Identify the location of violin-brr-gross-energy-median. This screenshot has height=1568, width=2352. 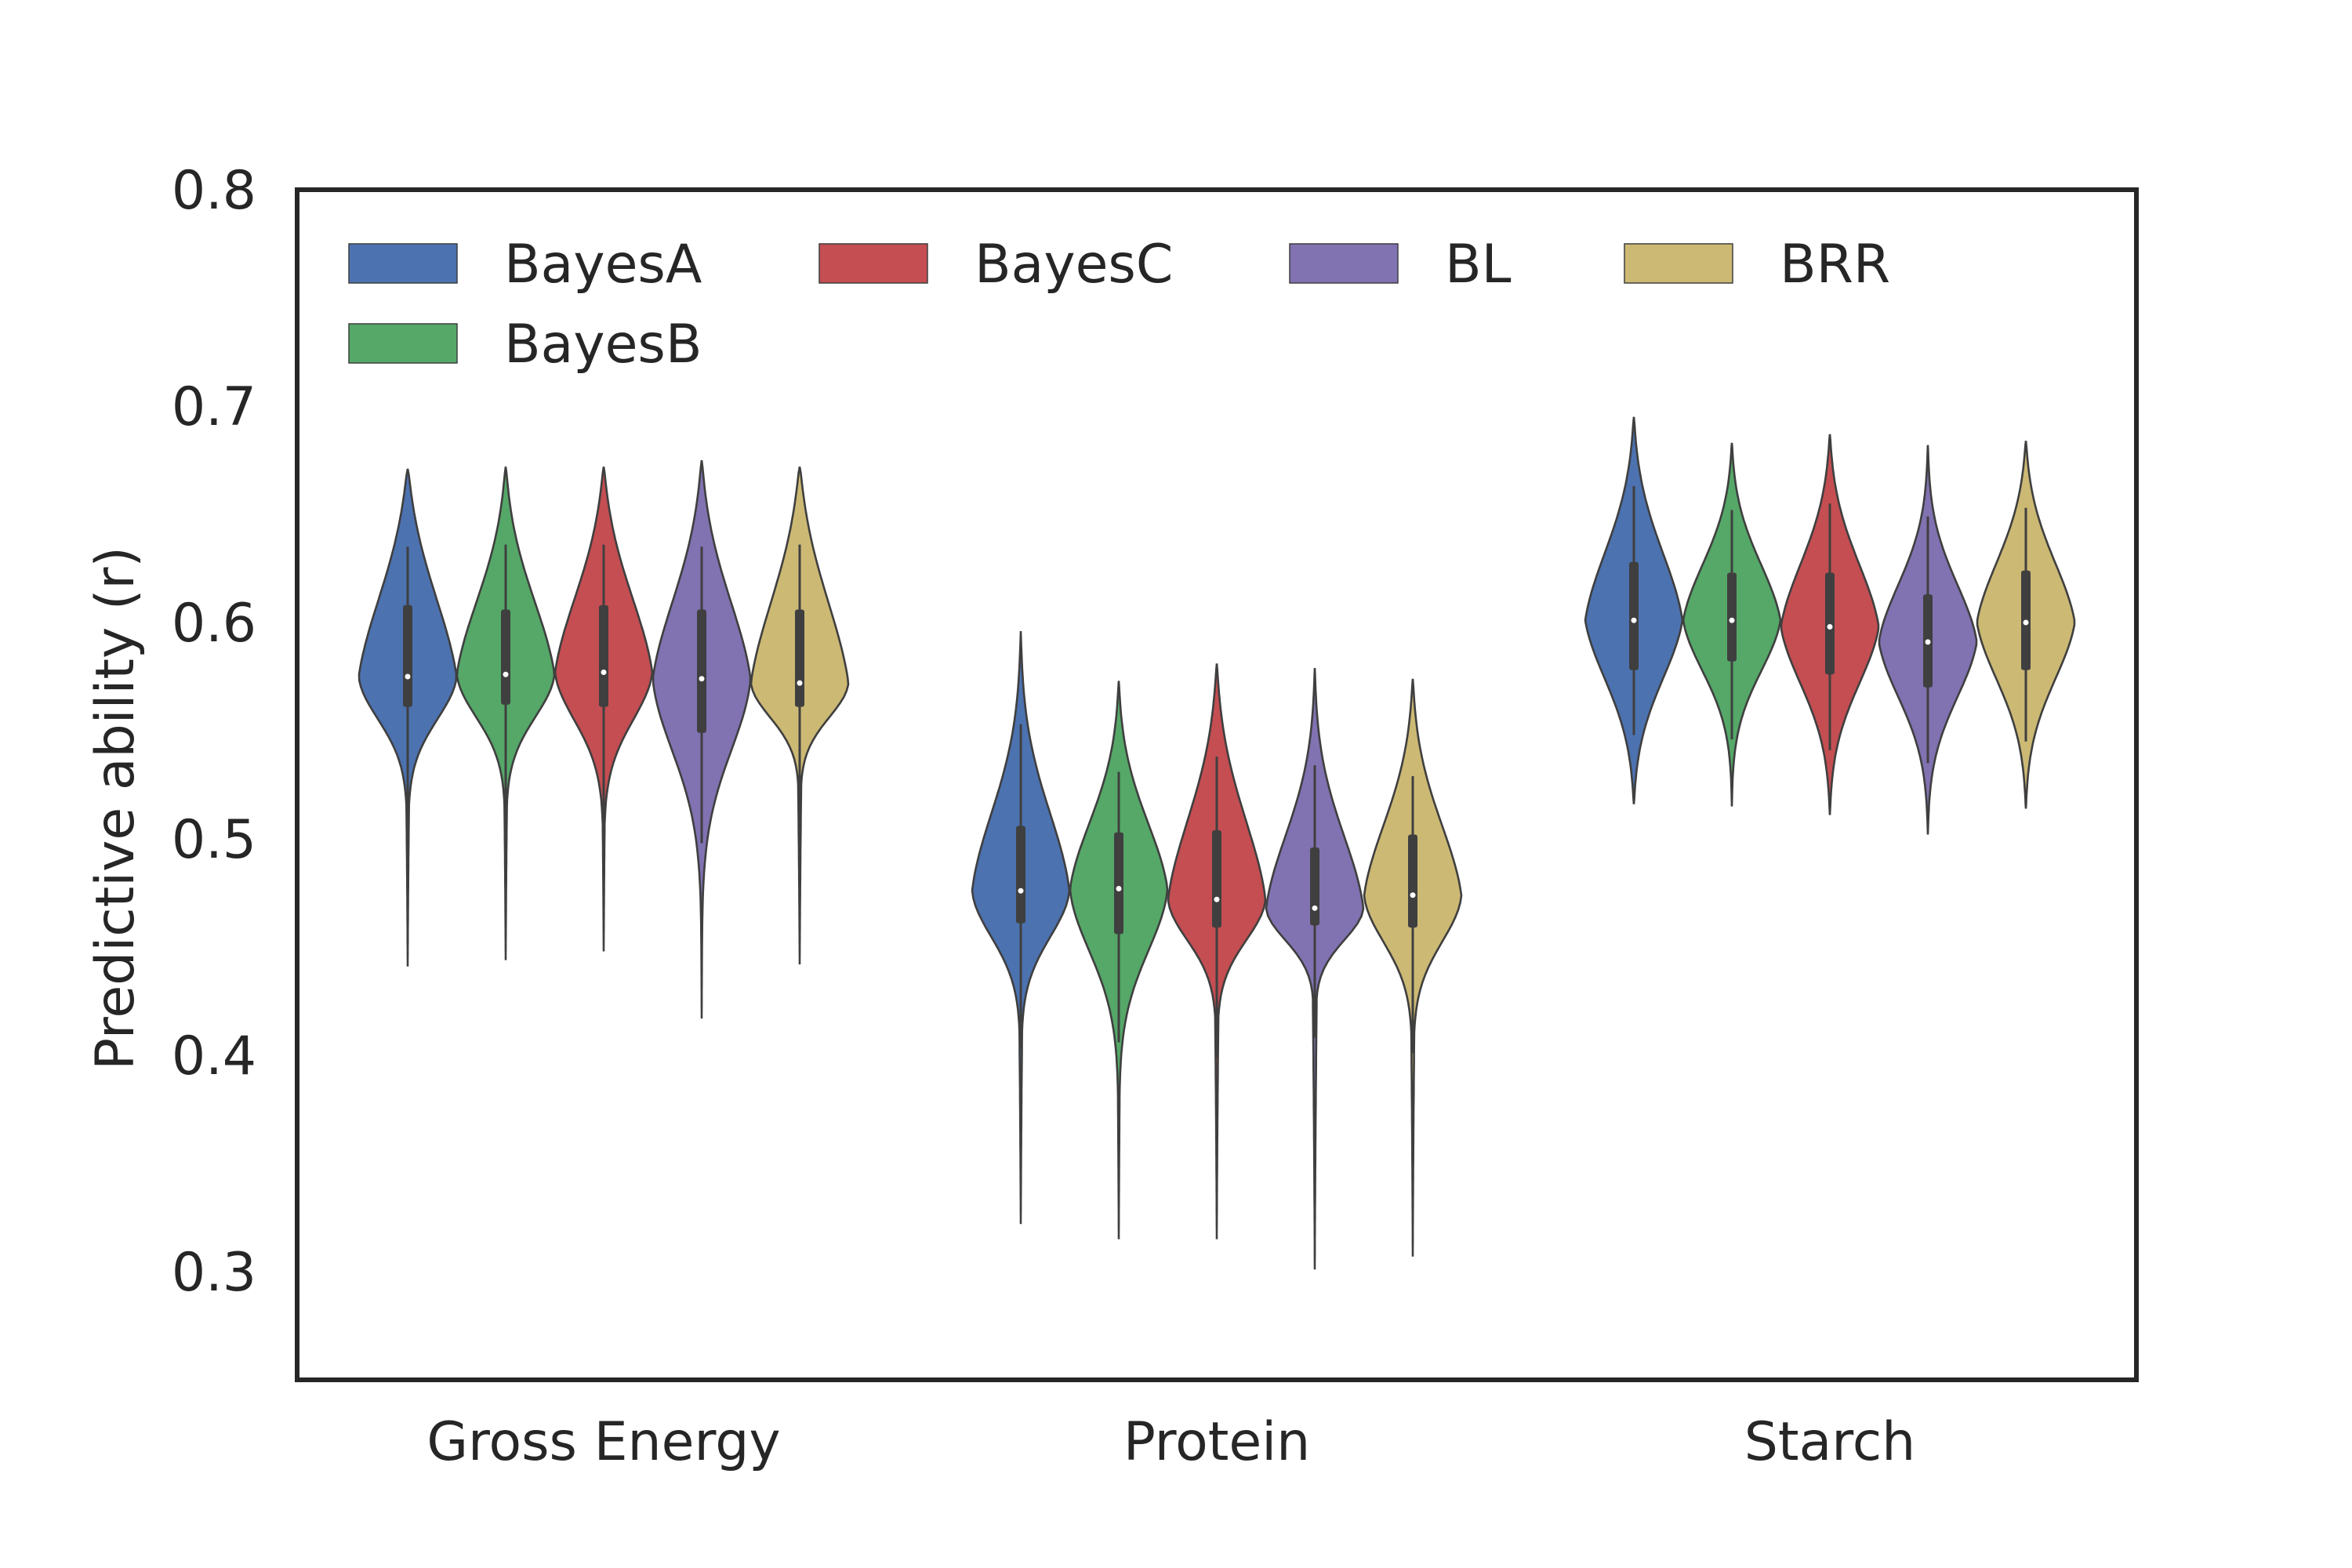
(800, 683).